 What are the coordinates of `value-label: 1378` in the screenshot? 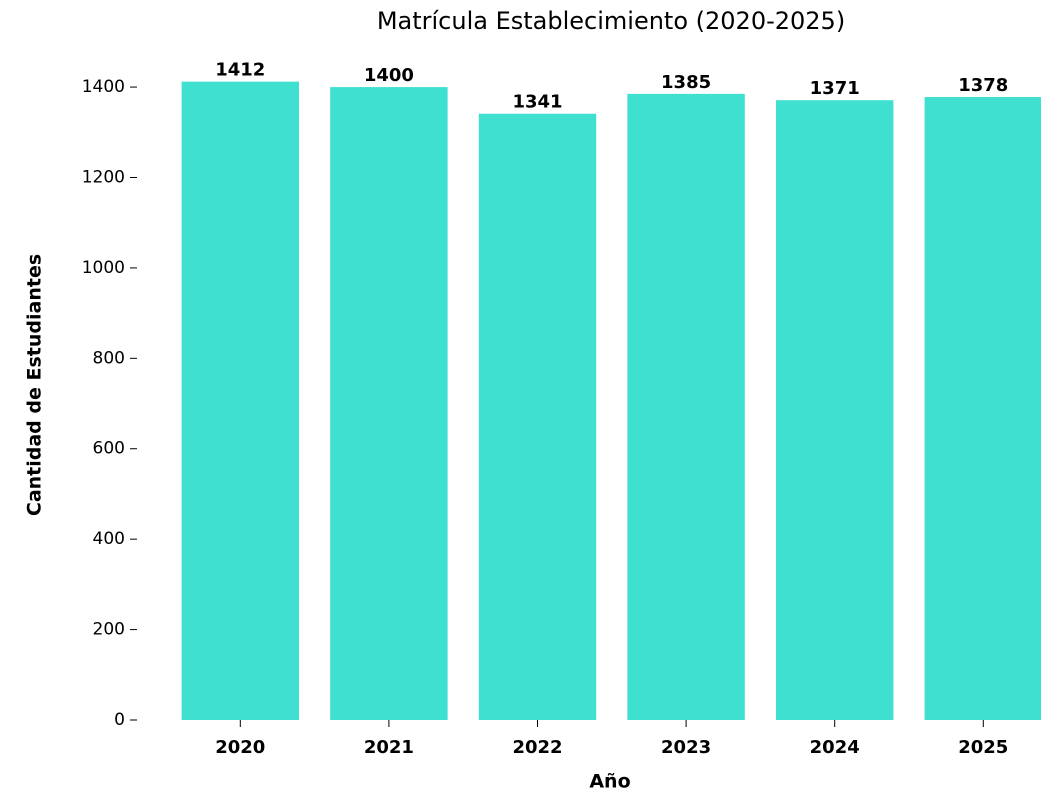 It's located at (983, 85).